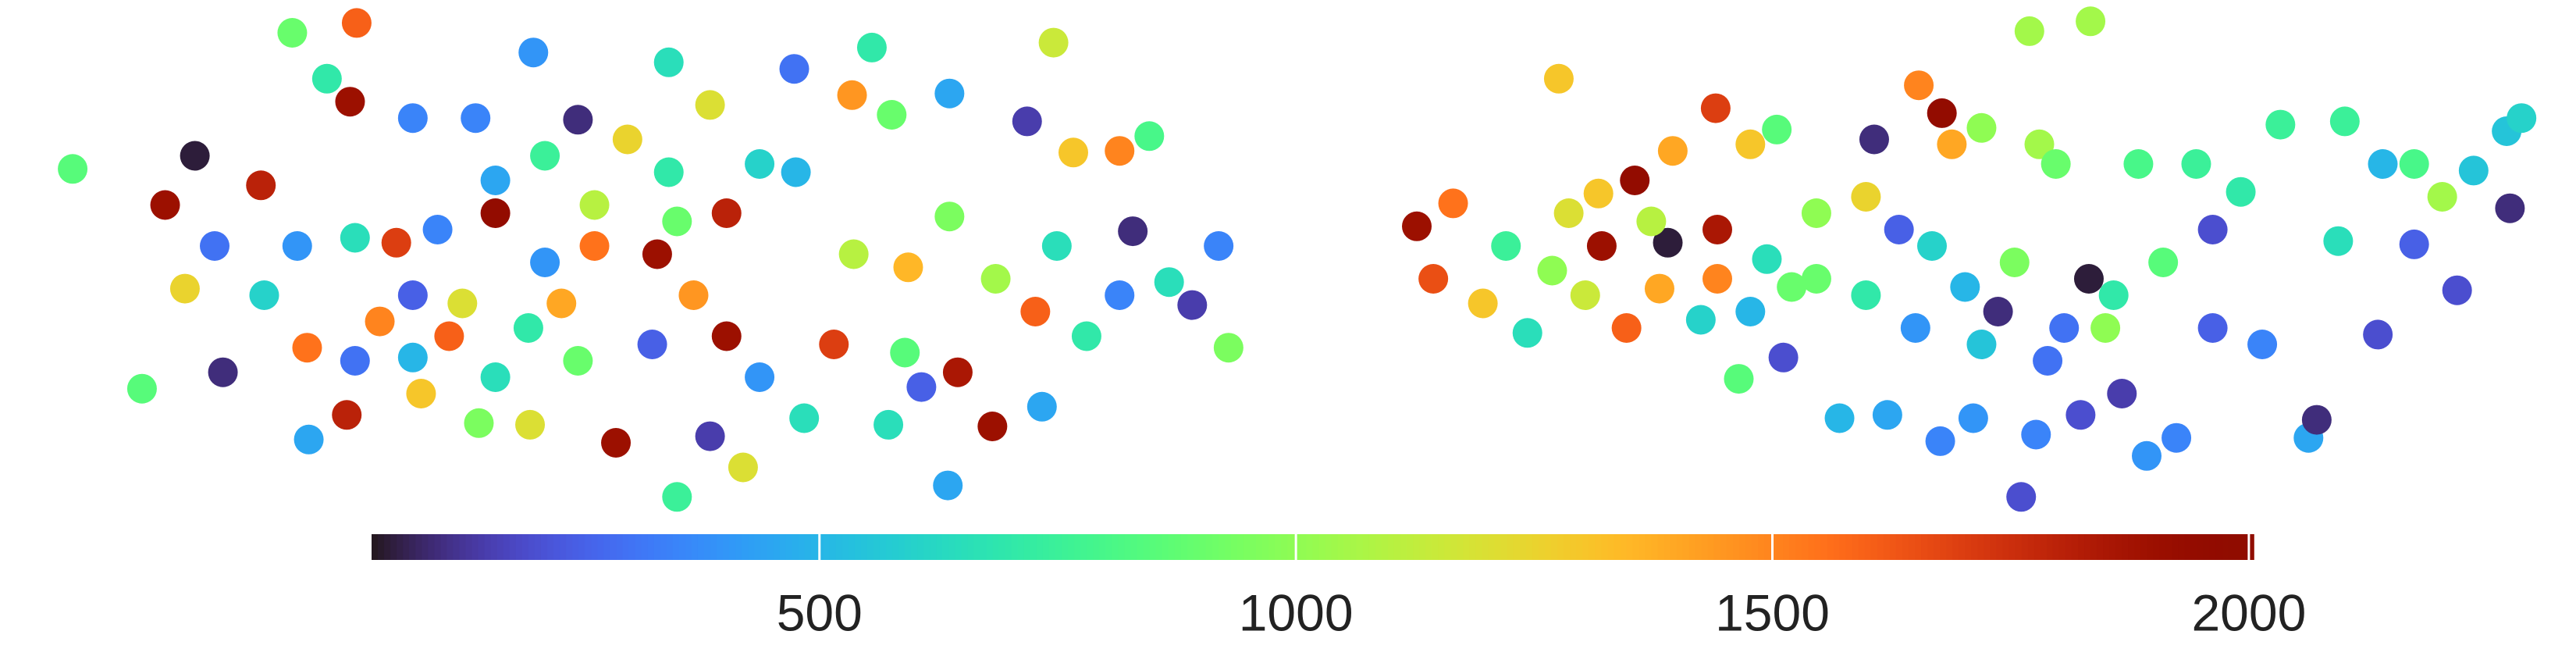 This screenshot has height=656, width=2576. I want to click on colorbar, so click(1313, 547).